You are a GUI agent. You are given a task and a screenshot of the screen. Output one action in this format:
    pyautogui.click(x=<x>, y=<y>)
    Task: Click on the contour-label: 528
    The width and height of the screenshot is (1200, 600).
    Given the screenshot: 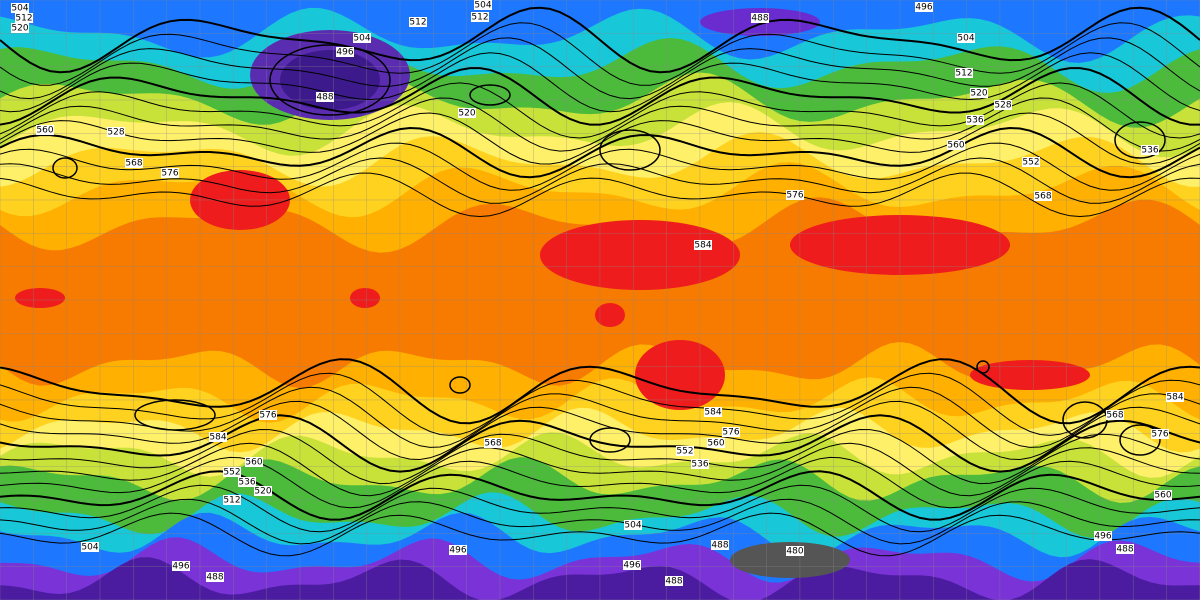 What is the action you would take?
    pyautogui.click(x=1002, y=106)
    